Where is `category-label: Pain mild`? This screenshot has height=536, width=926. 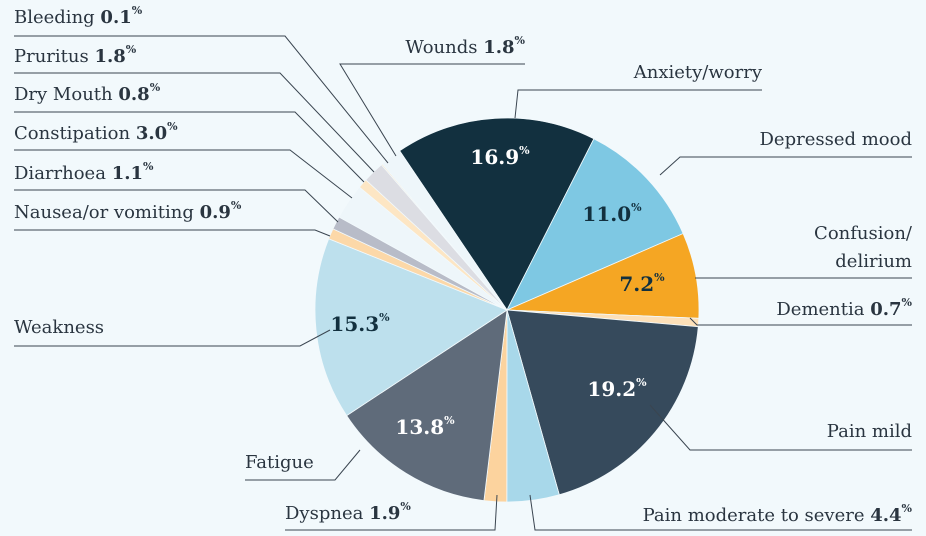 category-label: Pain mild is located at coordinates (869, 431).